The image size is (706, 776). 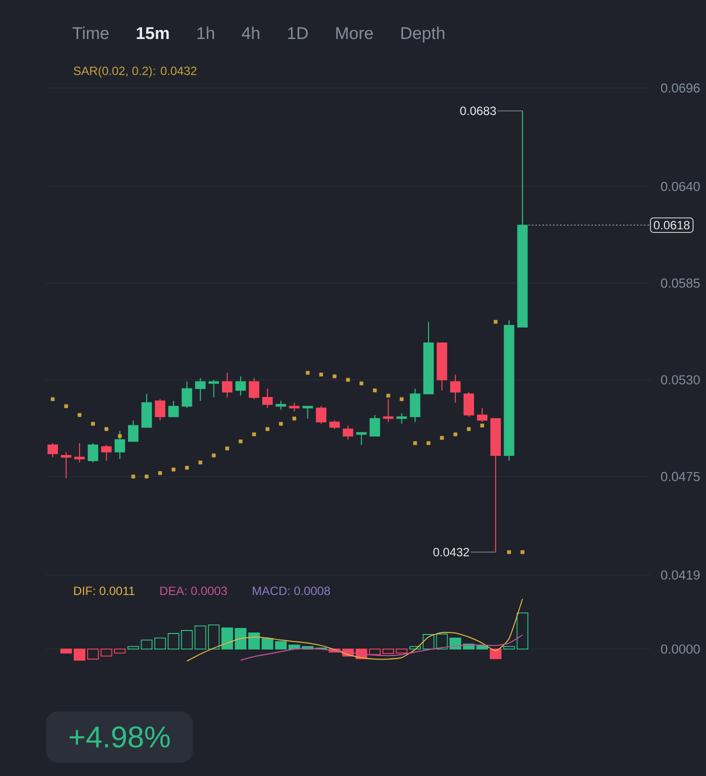 I want to click on y-tick-label: 0.0530, so click(x=680, y=379).